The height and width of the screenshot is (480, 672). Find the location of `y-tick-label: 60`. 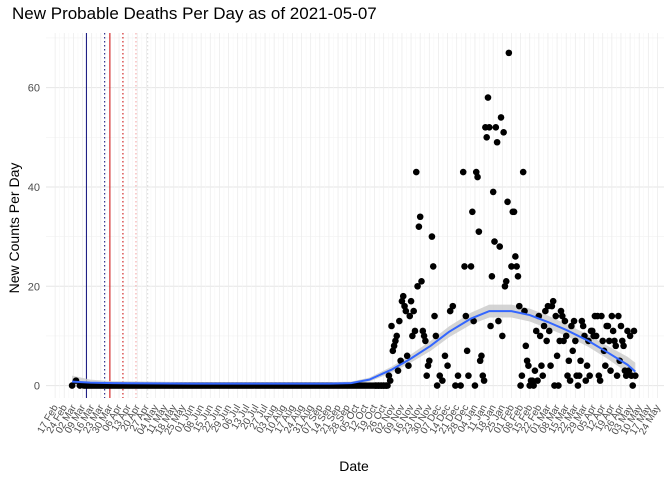

y-tick-label: 60 is located at coordinates (34, 89).